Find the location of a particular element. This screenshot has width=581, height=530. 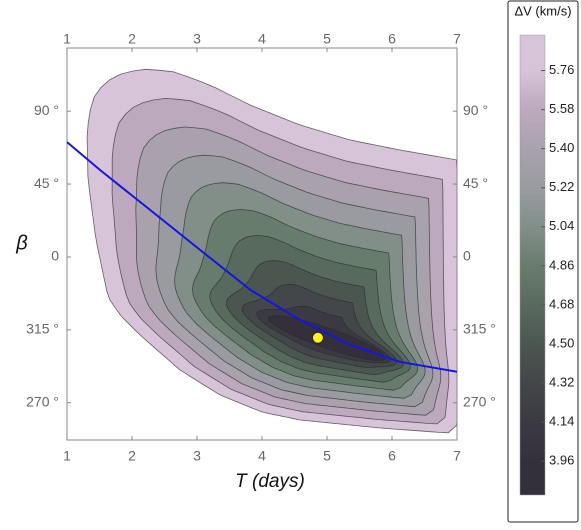

y-tick-label: 0 is located at coordinates (55, 256).